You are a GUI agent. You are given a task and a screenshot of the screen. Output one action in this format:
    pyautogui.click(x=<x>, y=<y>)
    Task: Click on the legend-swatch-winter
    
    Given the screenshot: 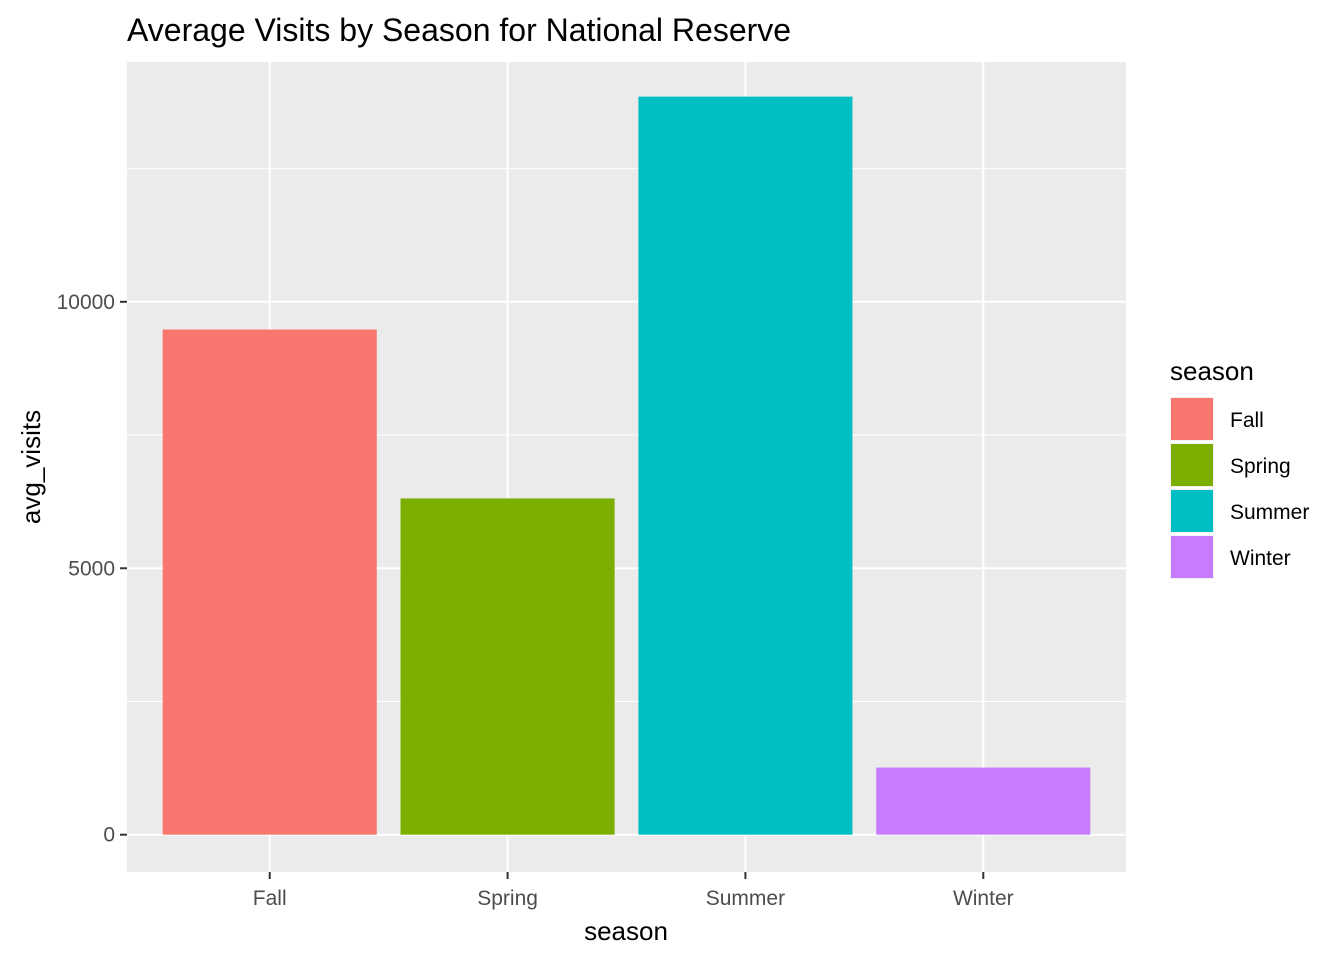 What is the action you would take?
    pyautogui.click(x=1192, y=557)
    